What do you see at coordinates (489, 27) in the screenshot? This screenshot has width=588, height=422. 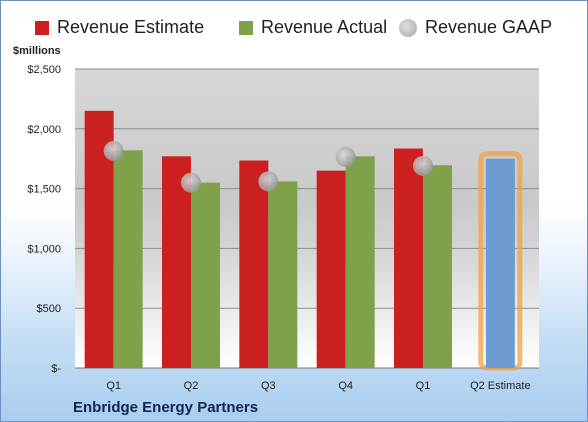 I see `legend-label-gaap: Revenue GAAP` at bounding box center [489, 27].